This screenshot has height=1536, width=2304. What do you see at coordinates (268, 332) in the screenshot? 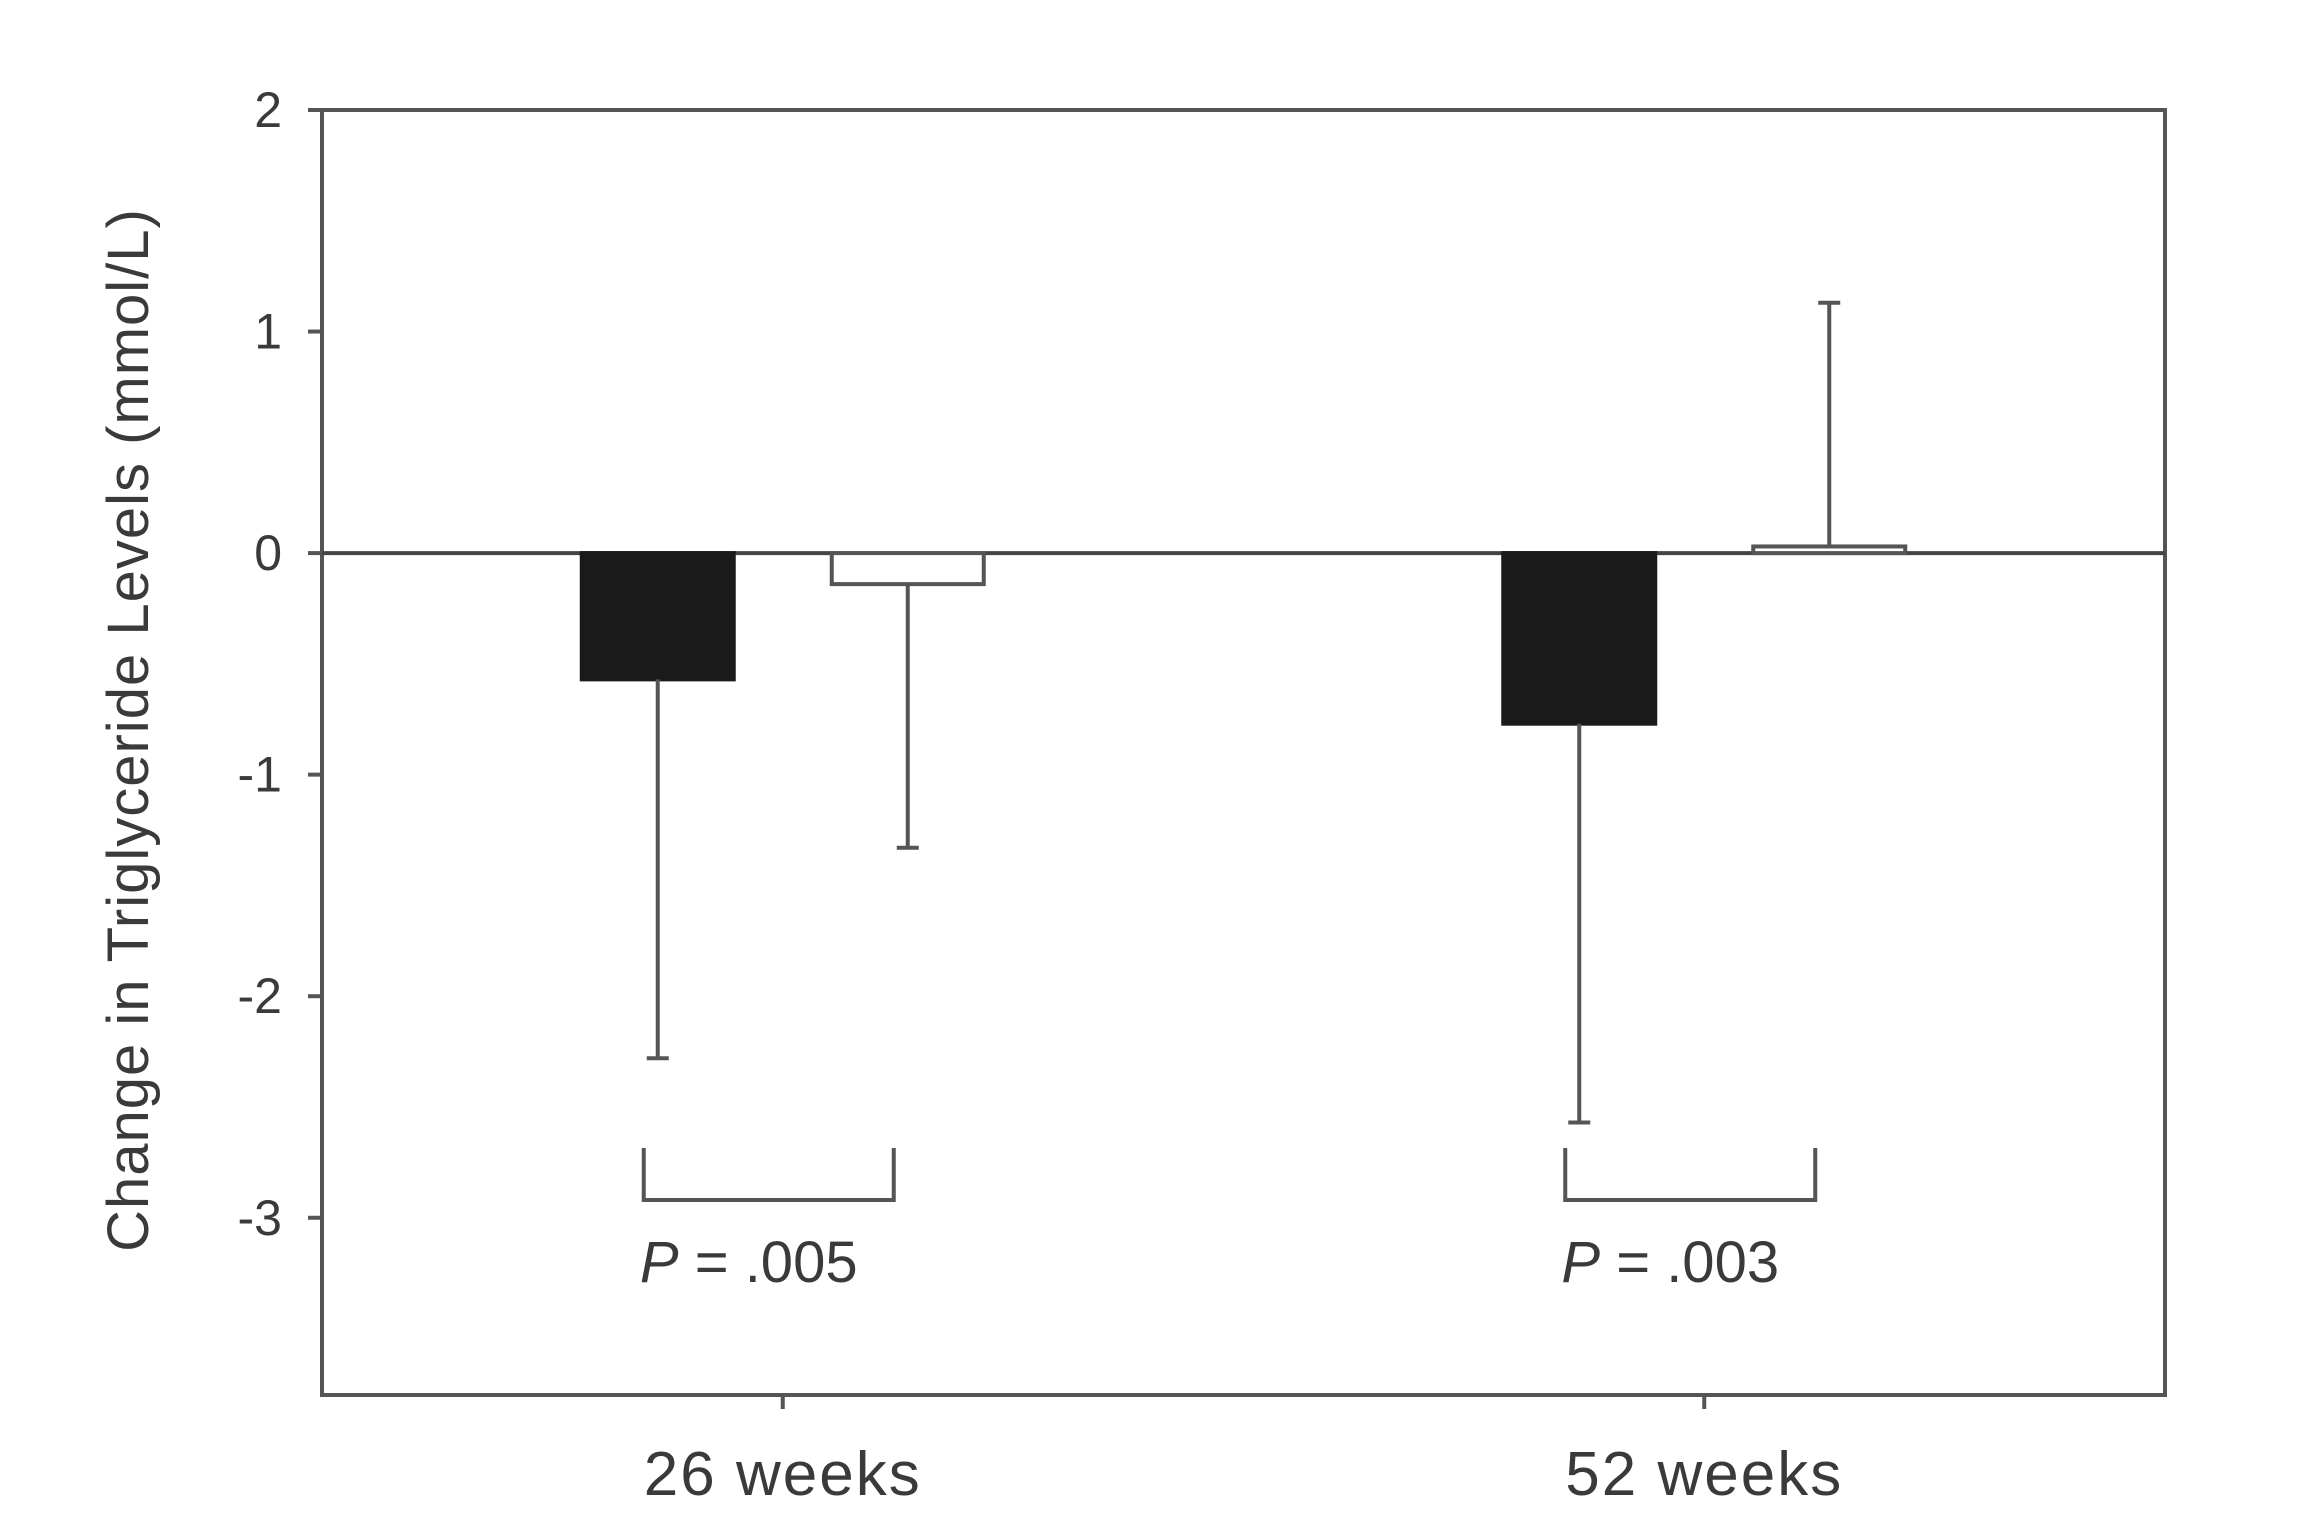
I see `y-tick-label: 1` at bounding box center [268, 332].